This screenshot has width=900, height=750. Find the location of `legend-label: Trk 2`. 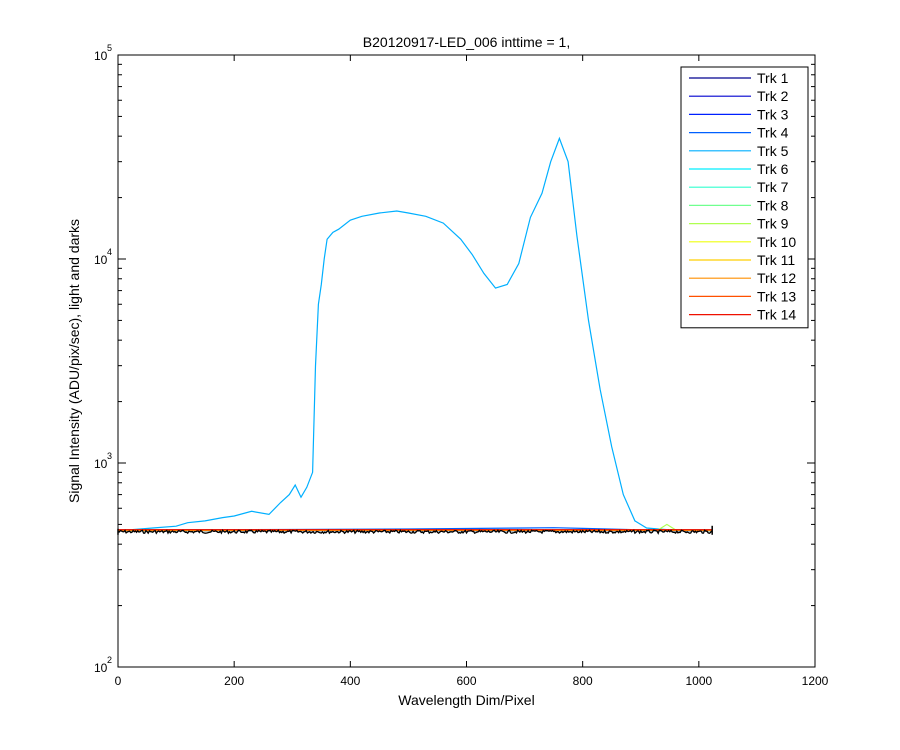

legend-label: Trk 2 is located at coordinates (773, 96).